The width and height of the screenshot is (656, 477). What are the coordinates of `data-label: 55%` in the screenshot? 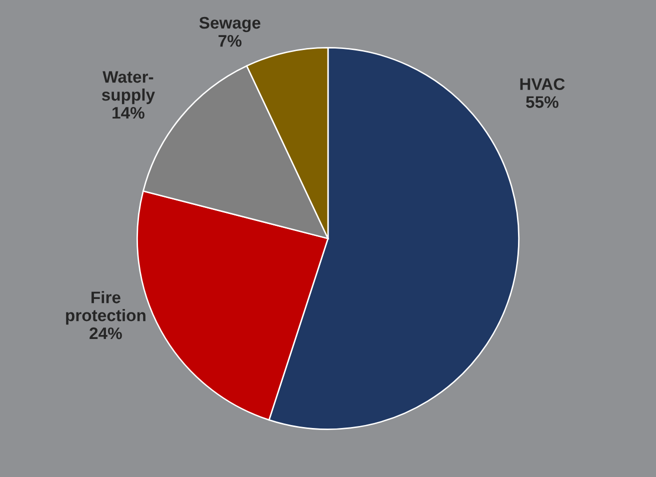 It's located at (542, 102).